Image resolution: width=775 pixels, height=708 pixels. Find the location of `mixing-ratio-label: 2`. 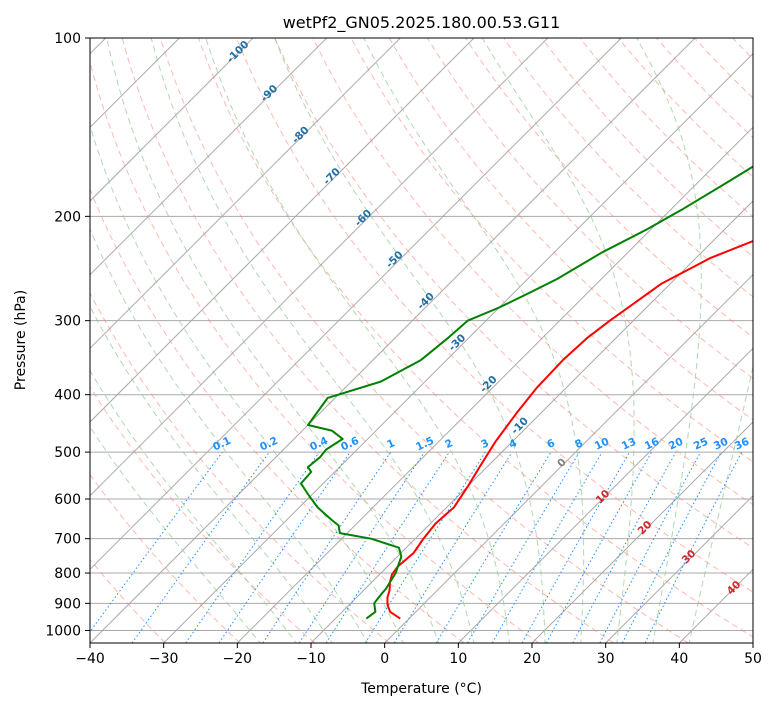

mixing-ratio-label: 2 is located at coordinates (449, 444).